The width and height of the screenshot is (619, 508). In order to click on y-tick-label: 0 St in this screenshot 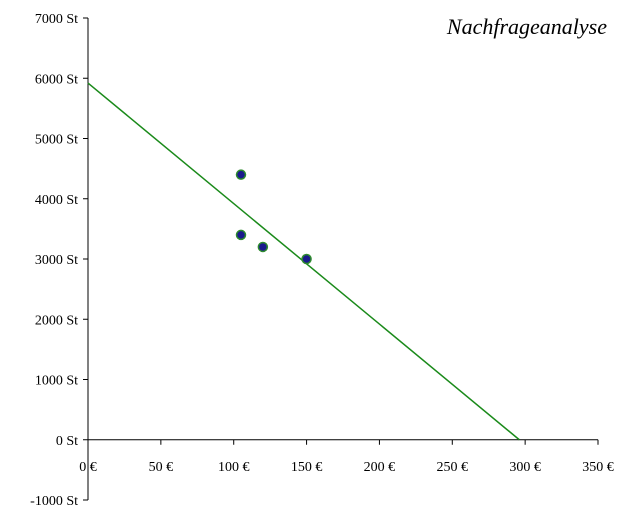, I will do `click(67, 441)`.